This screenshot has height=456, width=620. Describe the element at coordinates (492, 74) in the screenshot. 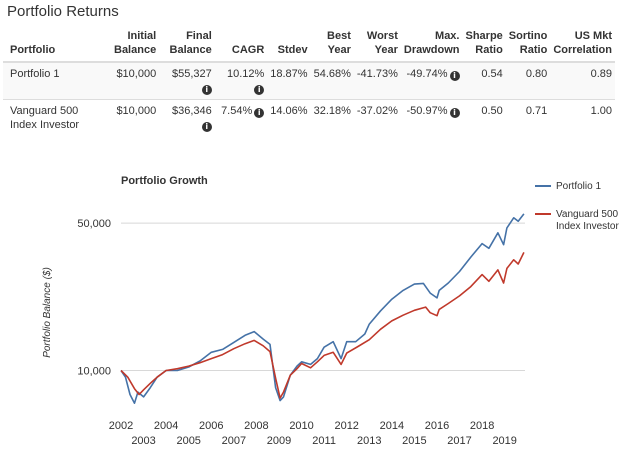

I see `sharpe-ratio: 0.54` at that location.